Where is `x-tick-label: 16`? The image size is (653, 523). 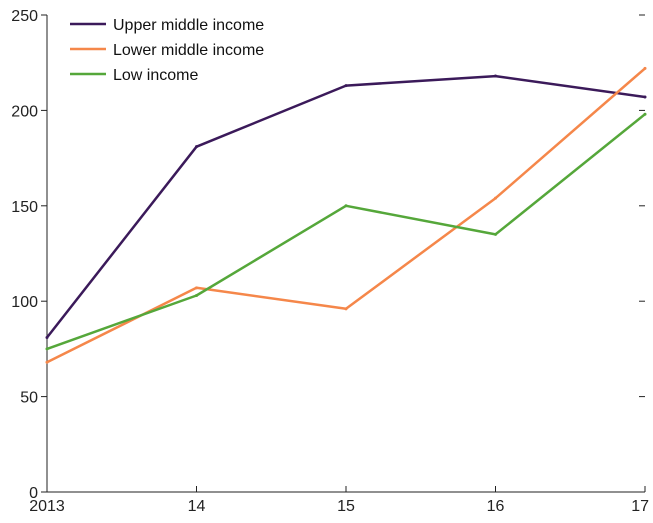
x-tick-label: 16 is located at coordinates (496, 506).